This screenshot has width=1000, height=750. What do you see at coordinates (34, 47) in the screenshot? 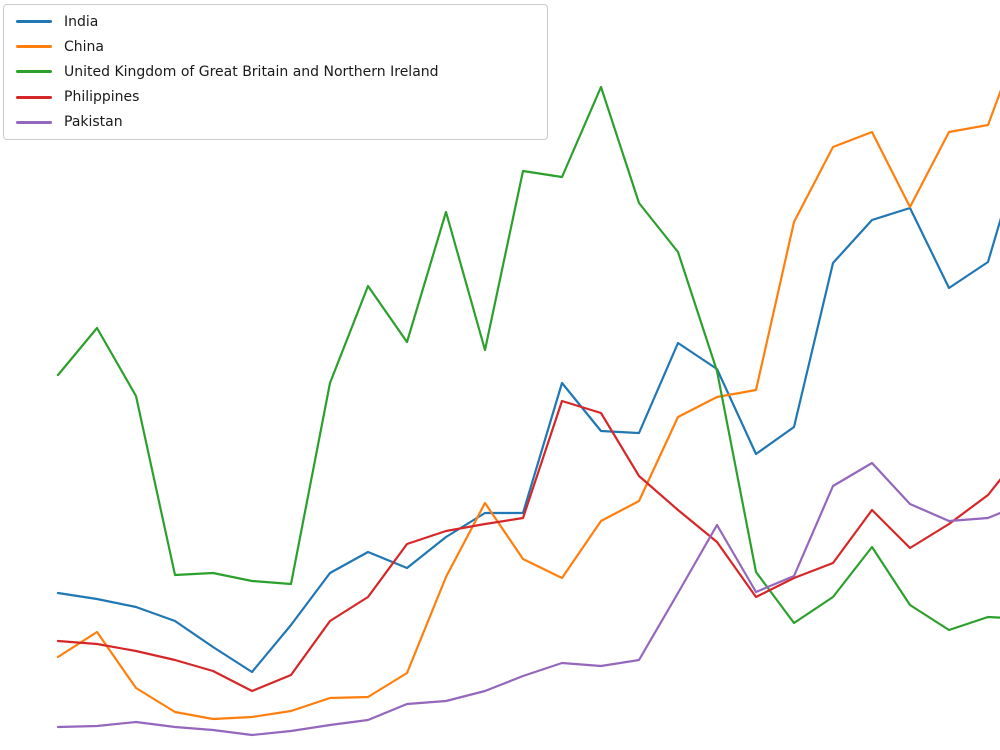
I see `legend-line-sample-china` at bounding box center [34, 47].